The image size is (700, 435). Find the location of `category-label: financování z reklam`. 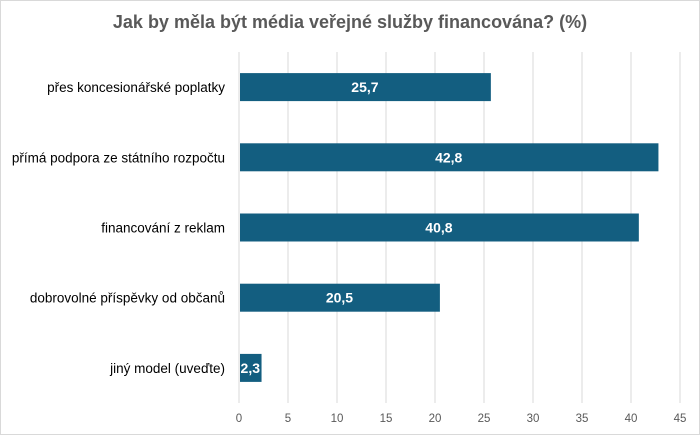

category-label: financování z reklam is located at coordinates (163, 228).